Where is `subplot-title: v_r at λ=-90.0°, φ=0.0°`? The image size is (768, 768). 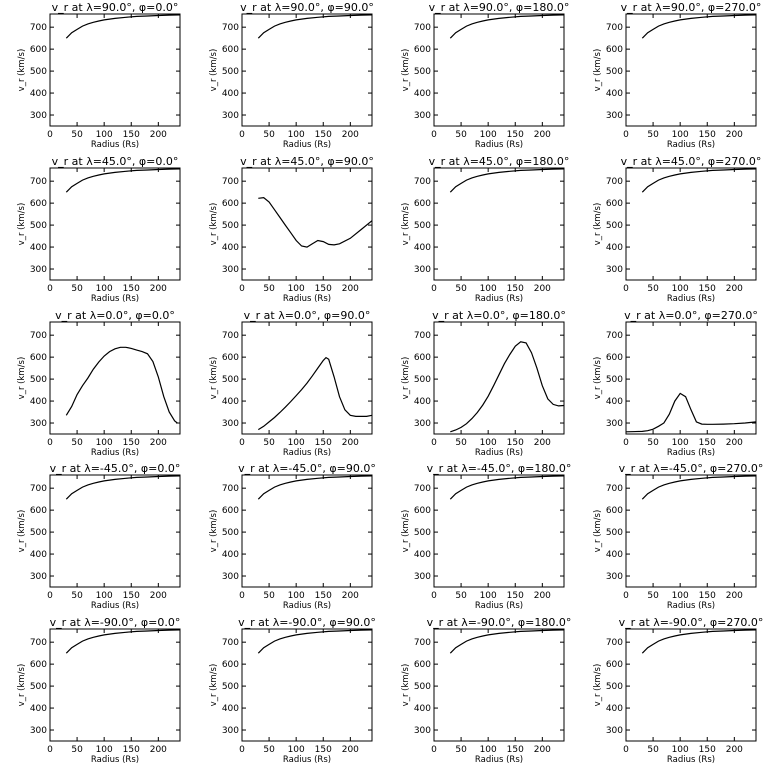 subplot-title: v_r at λ=-90.0°, φ=0.0° is located at coordinates (115, 622).